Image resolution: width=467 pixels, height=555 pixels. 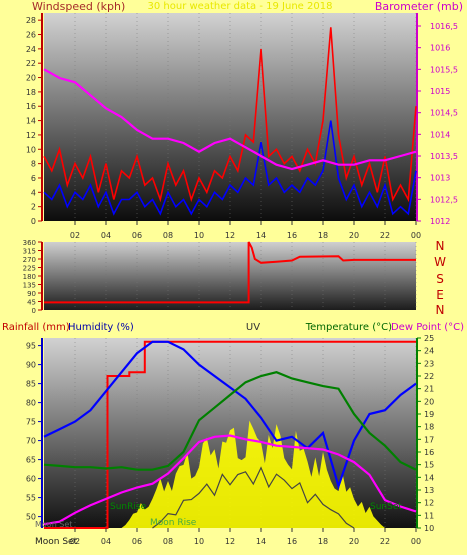 I want to click on direction-tick-label: 0, so click(x=34, y=311).